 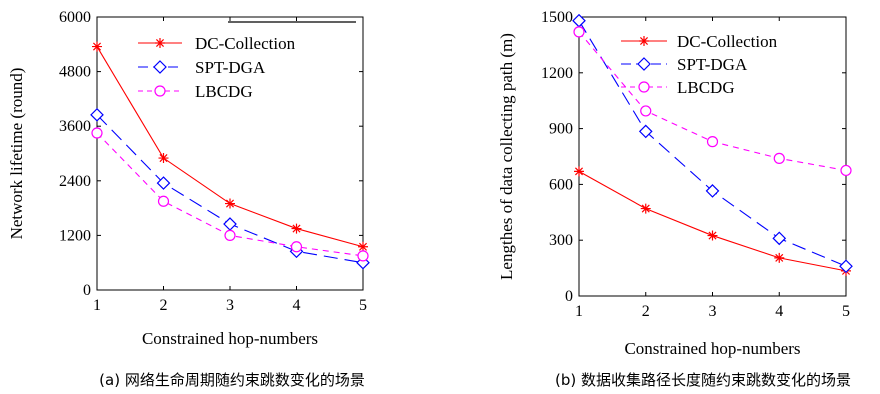 What do you see at coordinates (75, 181) in the screenshot?
I see `y-tick-label: 2400` at bounding box center [75, 181].